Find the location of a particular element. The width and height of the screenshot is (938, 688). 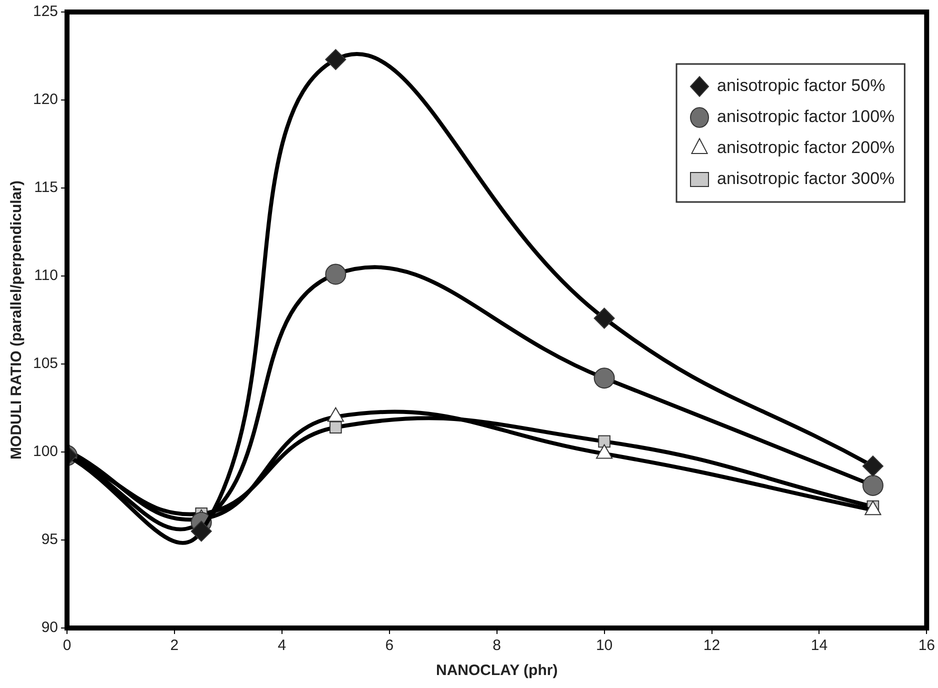

x-axis-title: NANOCLAY (phr) is located at coordinates (497, 671).